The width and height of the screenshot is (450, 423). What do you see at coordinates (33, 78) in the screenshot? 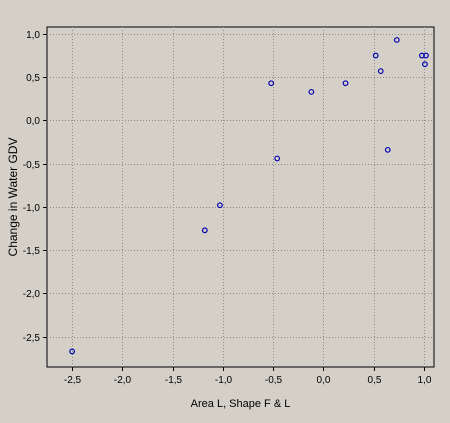
I see `y-tick-label: 0,5` at bounding box center [33, 78].